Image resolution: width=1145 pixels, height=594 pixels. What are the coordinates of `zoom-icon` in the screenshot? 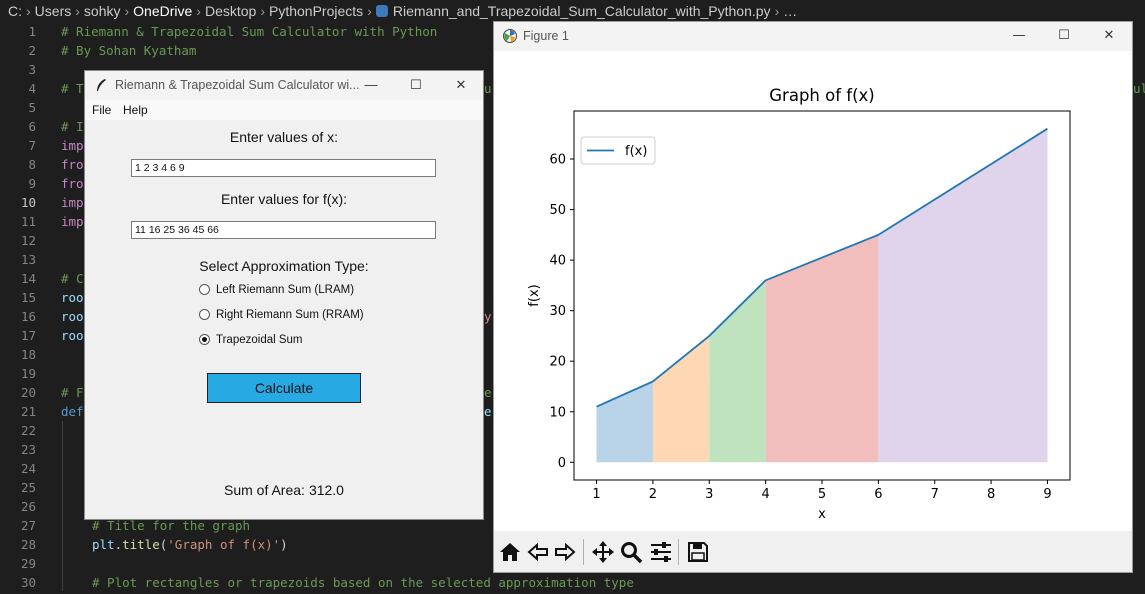 It's located at (631, 552).